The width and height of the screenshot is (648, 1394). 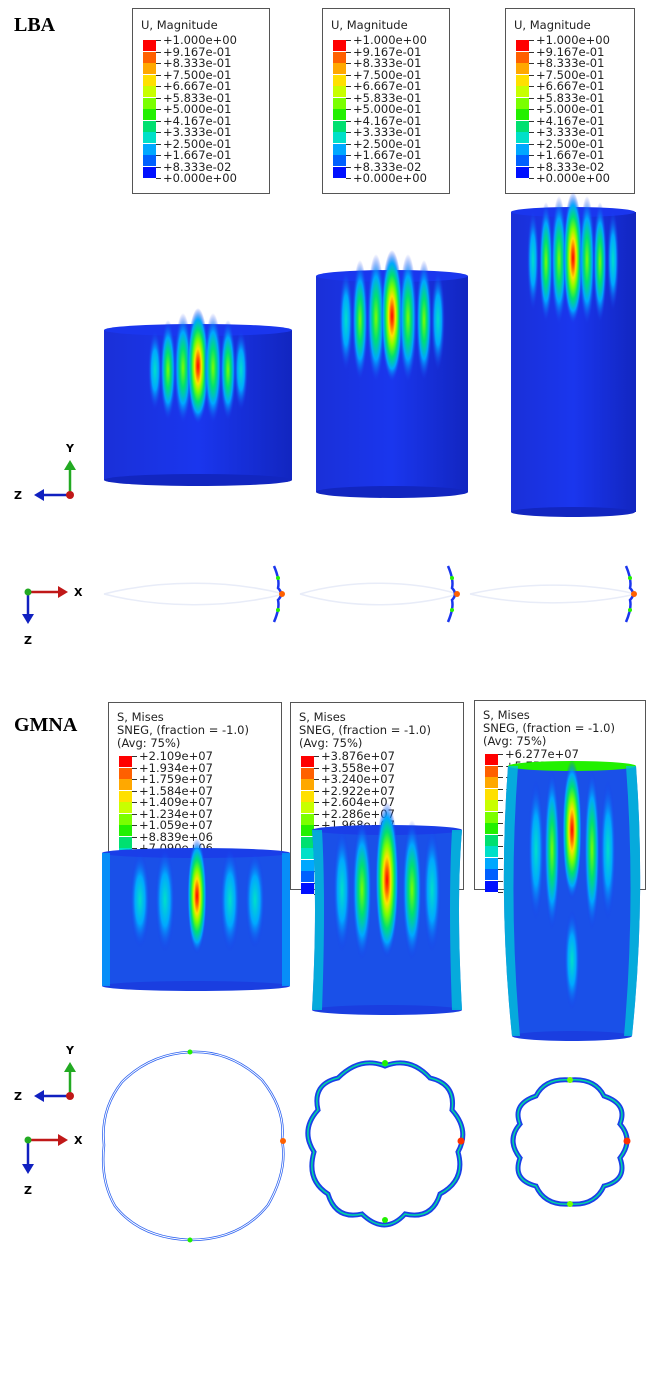 What do you see at coordinates (573, 178) in the screenshot?
I see `legend-value: +0.000e+00` at bounding box center [573, 178].